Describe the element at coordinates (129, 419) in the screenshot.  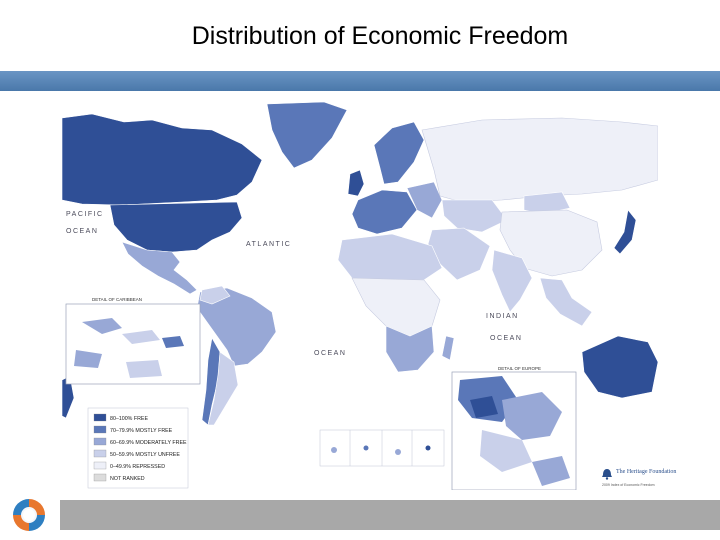
I see `legend-label-free: 80–100% FREE` at that location.